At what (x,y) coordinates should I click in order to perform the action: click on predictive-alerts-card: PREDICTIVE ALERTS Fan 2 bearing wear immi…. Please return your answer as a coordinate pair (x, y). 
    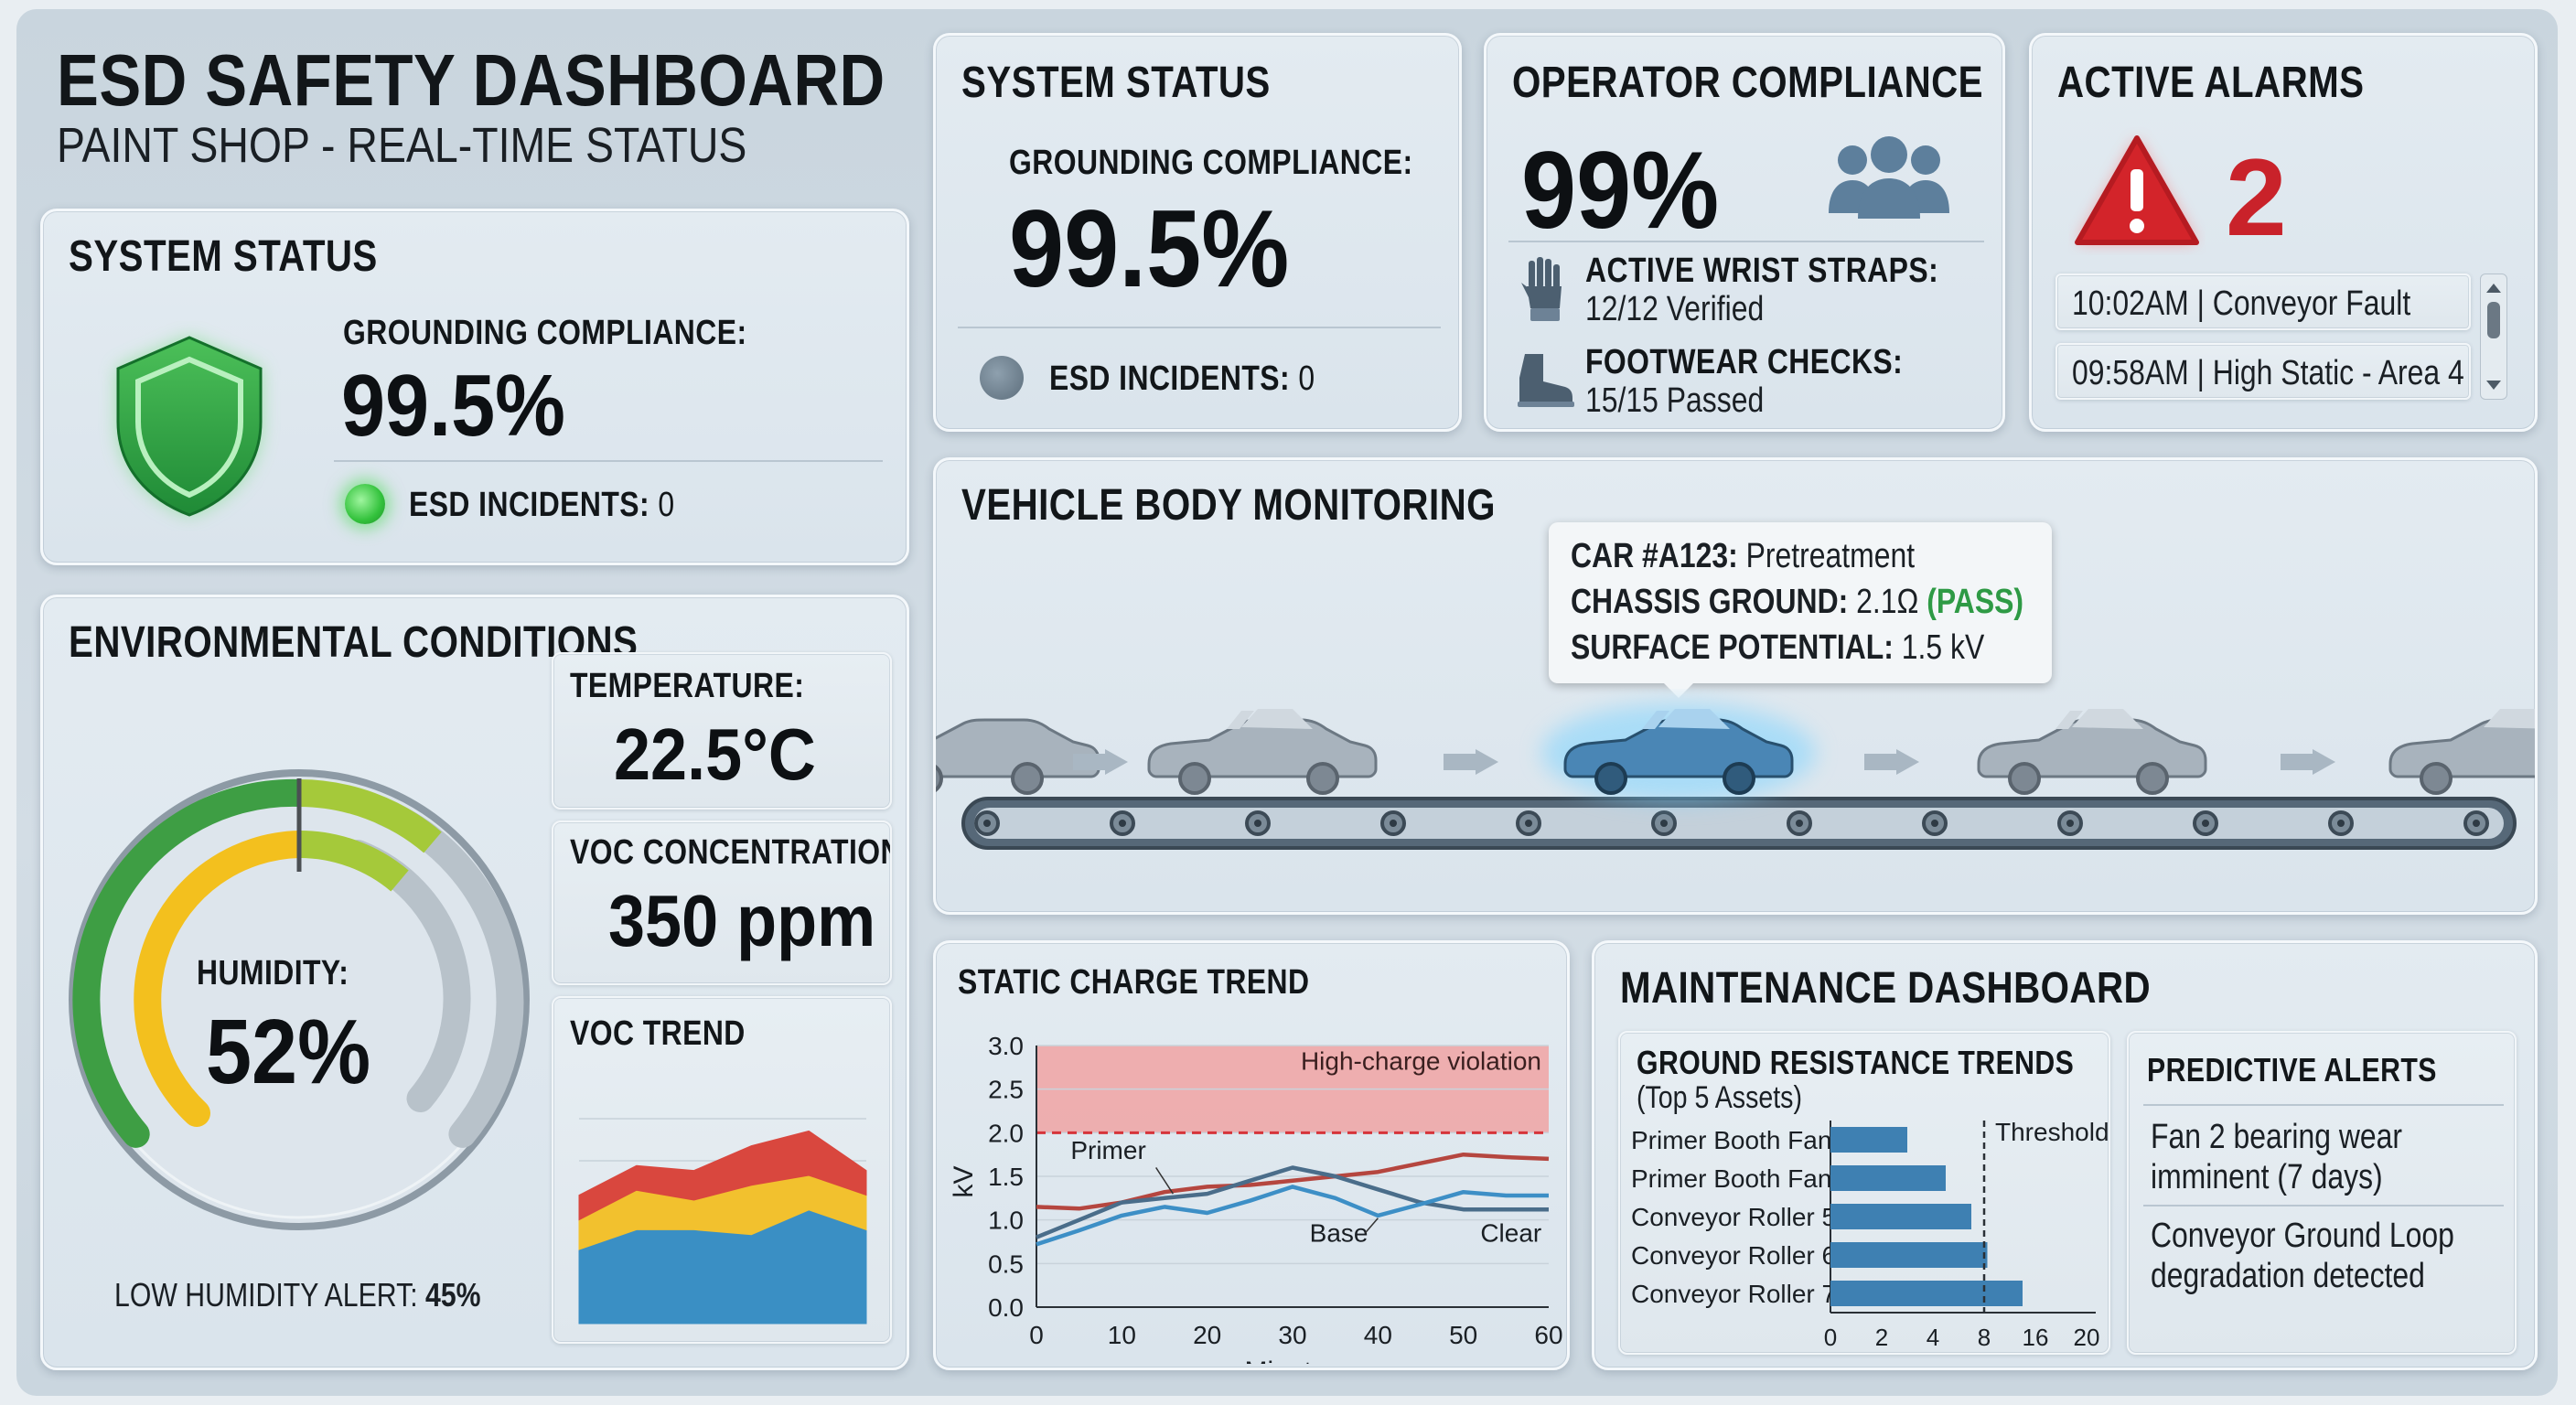
    Looking at the image, I should click on (2322, 1193).